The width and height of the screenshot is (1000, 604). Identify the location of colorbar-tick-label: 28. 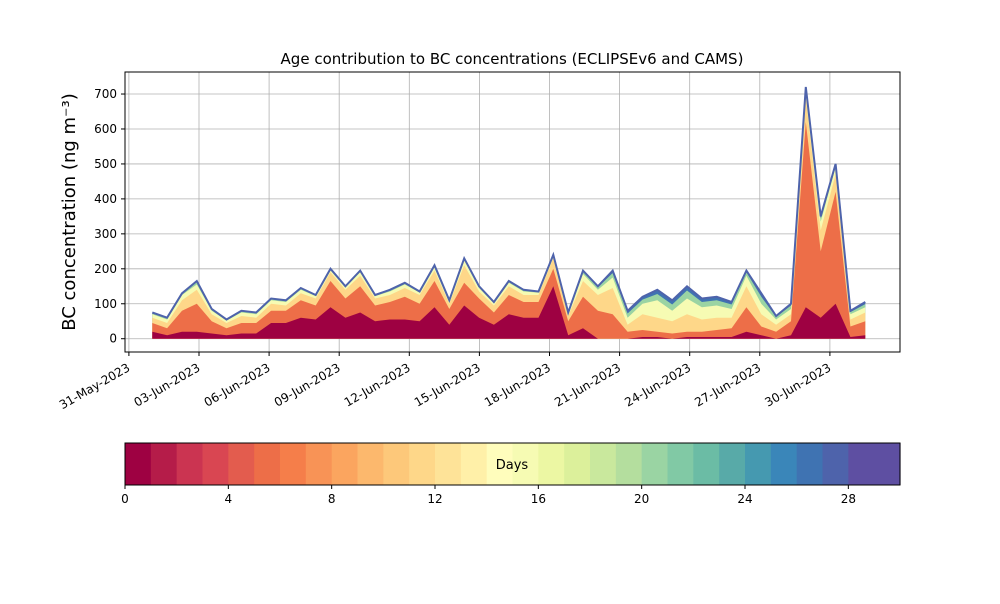
(848, 499).